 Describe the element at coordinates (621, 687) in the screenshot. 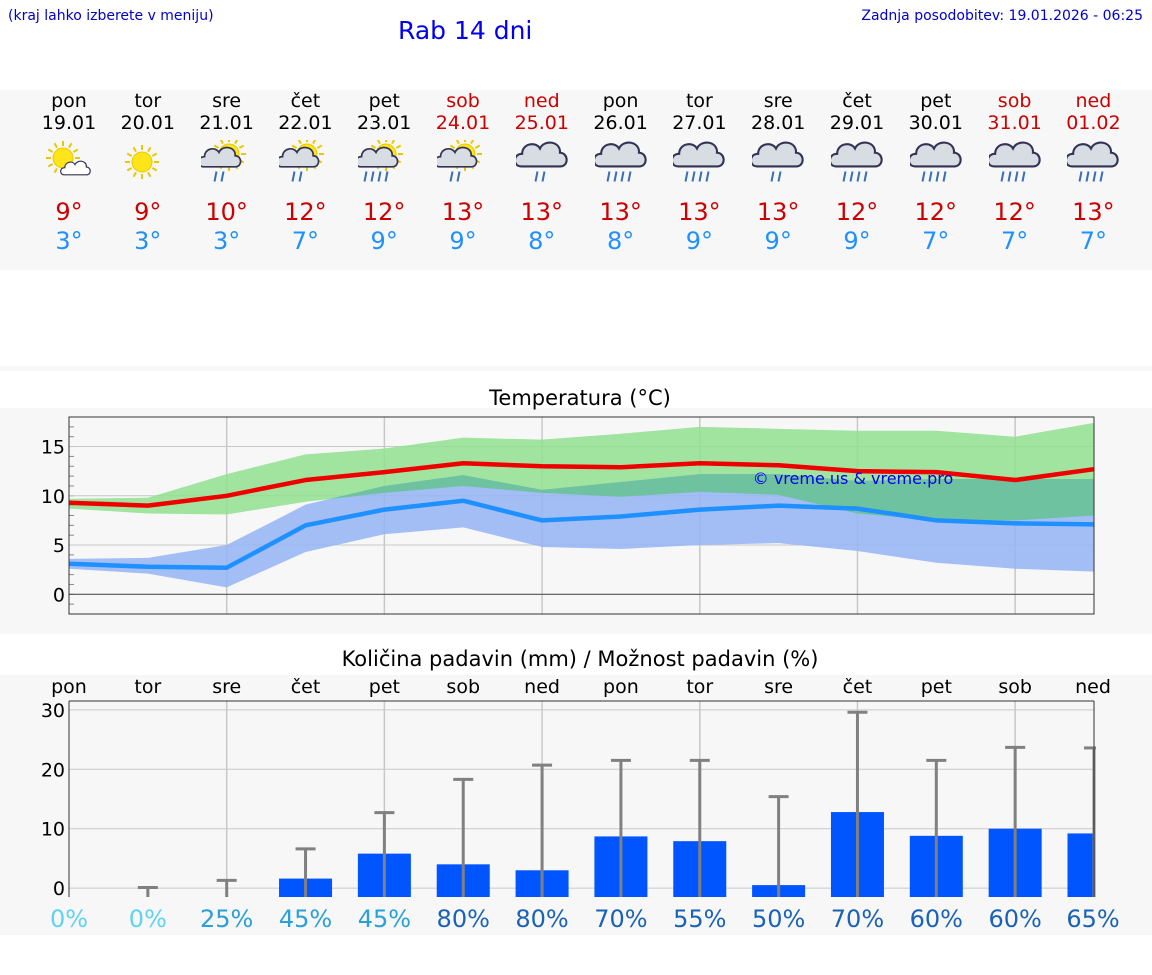

I see `day-label: pon` at that location.